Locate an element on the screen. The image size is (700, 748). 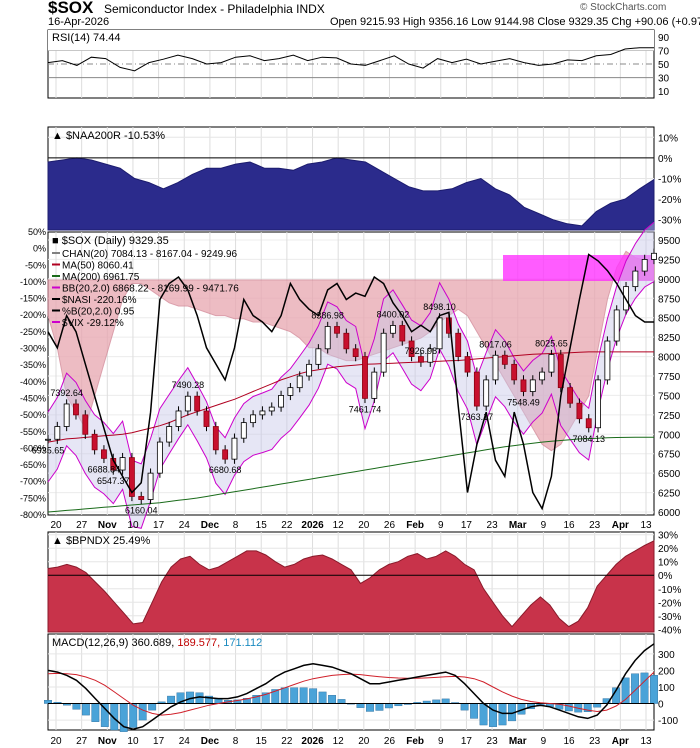
price-xtick: 27 is located at coordinates (82, 525).